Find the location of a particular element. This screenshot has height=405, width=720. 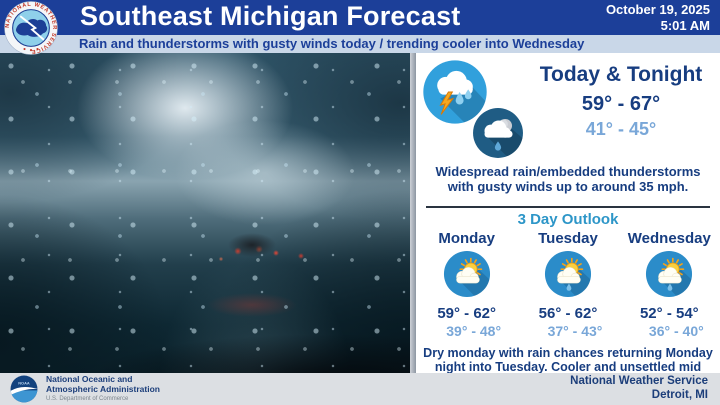

svg-text: NOAA is located at coordinates (24, 383).